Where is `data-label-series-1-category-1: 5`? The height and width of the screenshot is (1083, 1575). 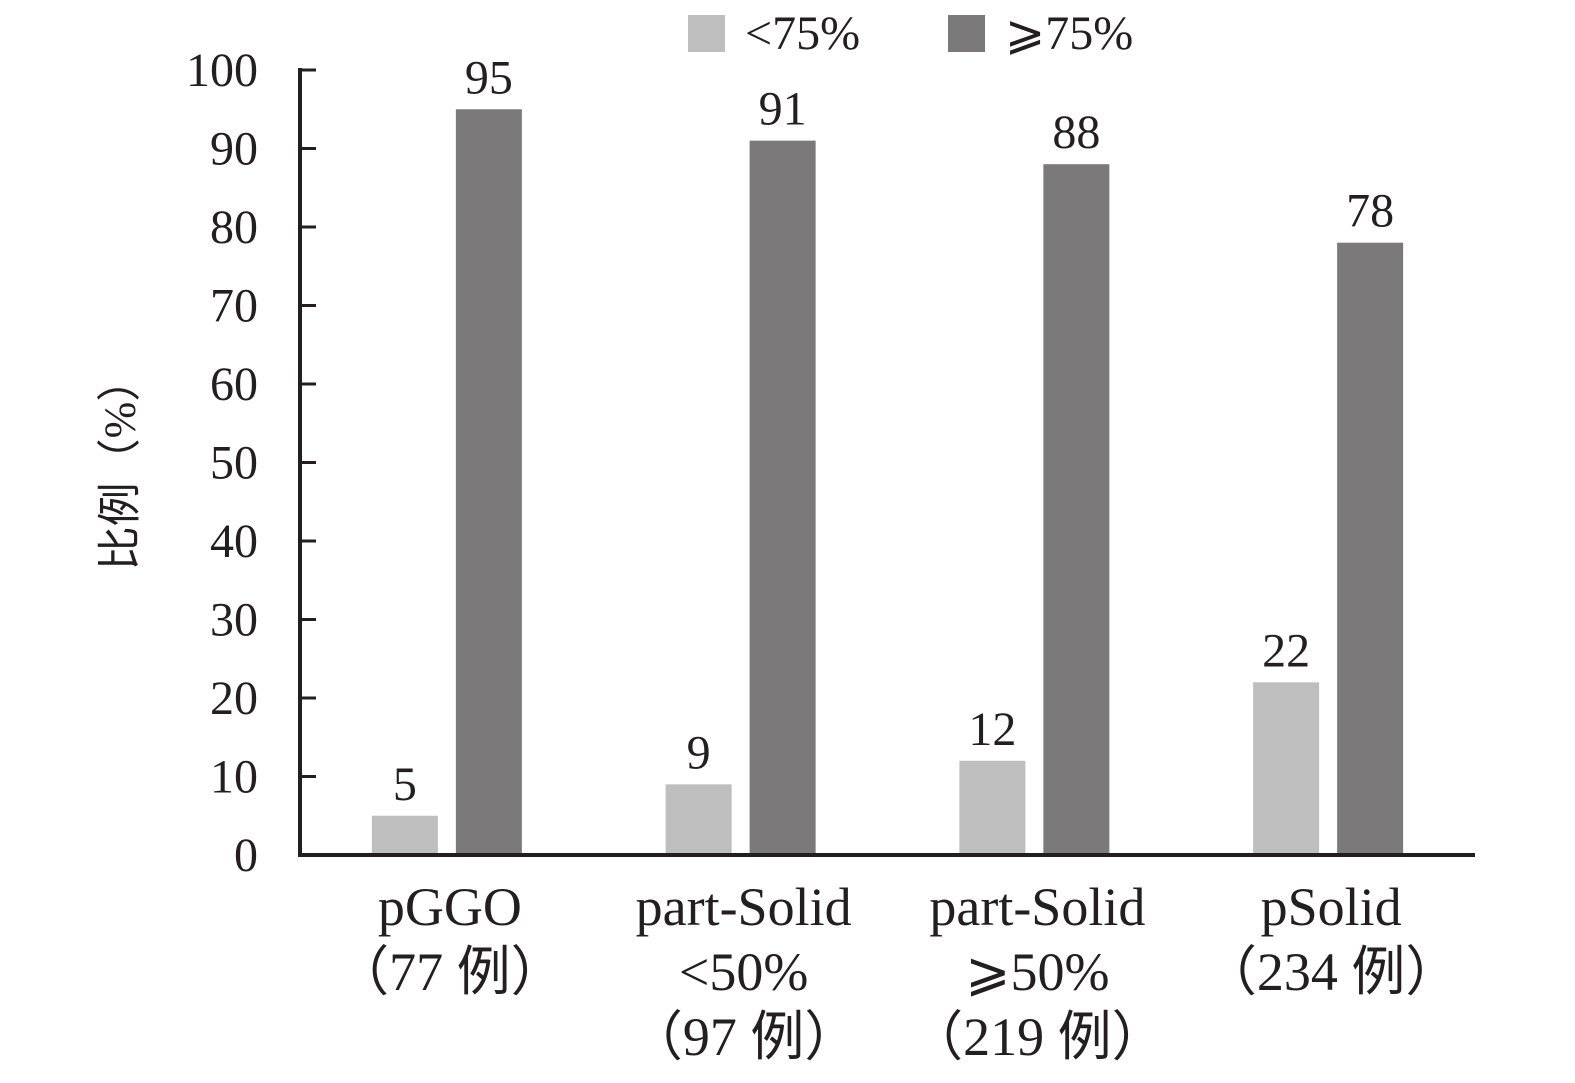
data-label-series-1-category-1: 5 is located at coordinates (405, 784).